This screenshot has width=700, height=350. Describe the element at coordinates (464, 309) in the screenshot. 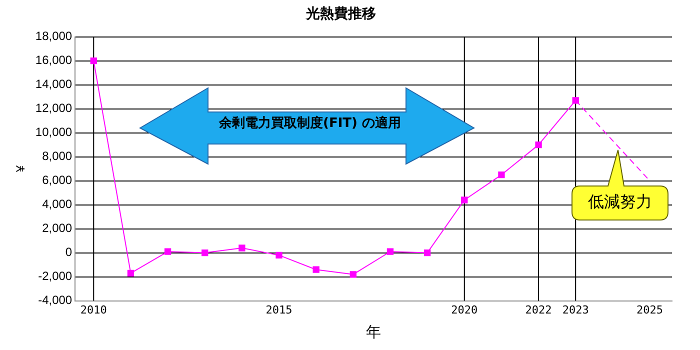

I see `x-tick-label: 2020` at that location.